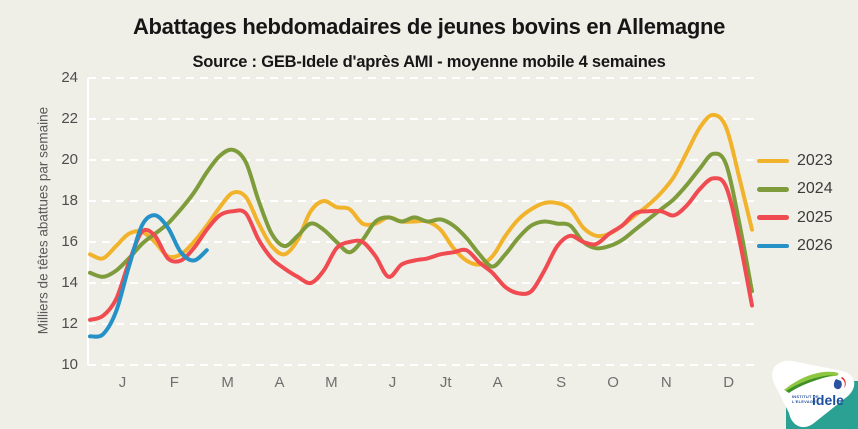 Image resolution: width=858 pixels, height=429 pixels. What do you see at coordinates (279, 382) in the screenshot?
I see `x-month-label-4: A` at bounding box center [279, 382].